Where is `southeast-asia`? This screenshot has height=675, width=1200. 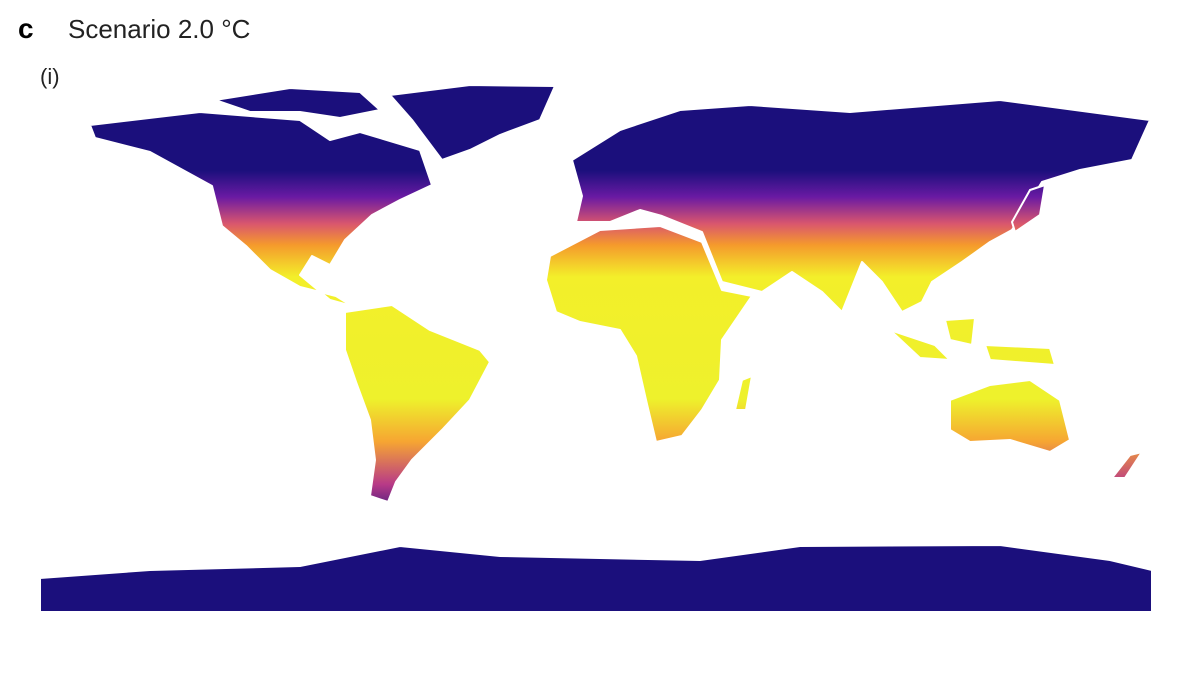 southeast-asia is located at coordinates (972, 341).